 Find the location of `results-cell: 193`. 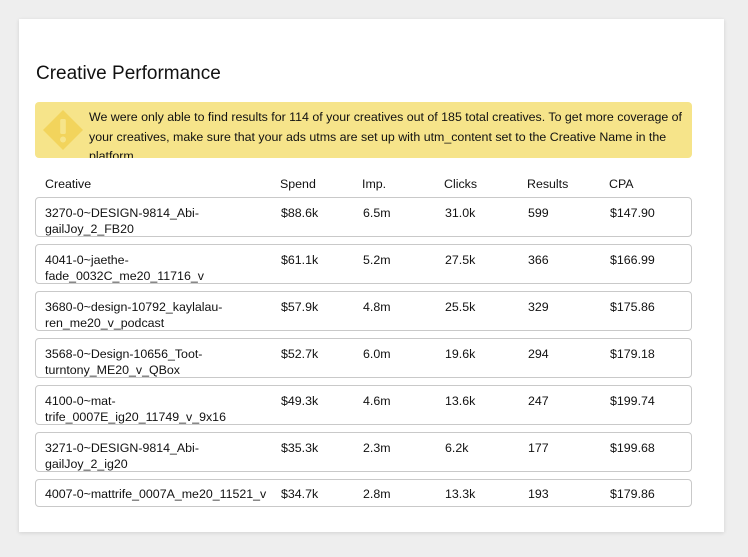

results-cell: 193 is located at coordinates (538, 494).